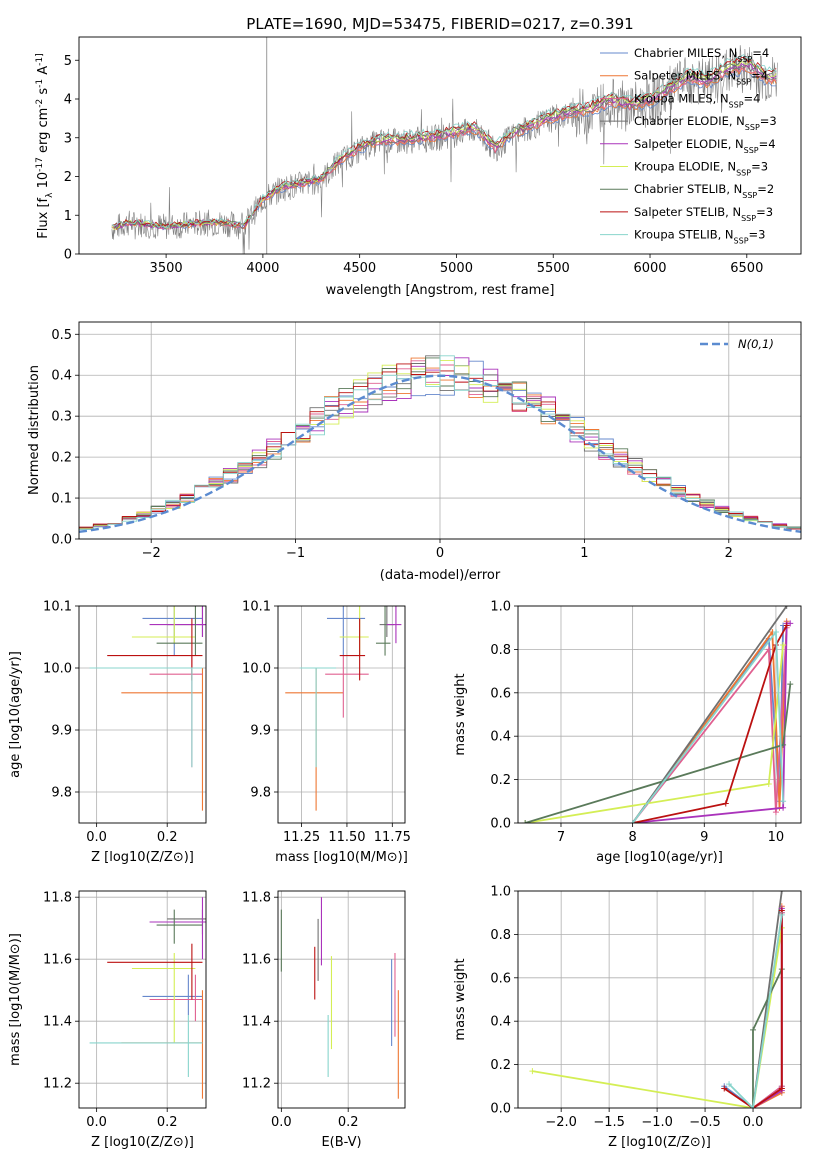  I want to click on y-tick-label: 1.0, so click(500, 892).